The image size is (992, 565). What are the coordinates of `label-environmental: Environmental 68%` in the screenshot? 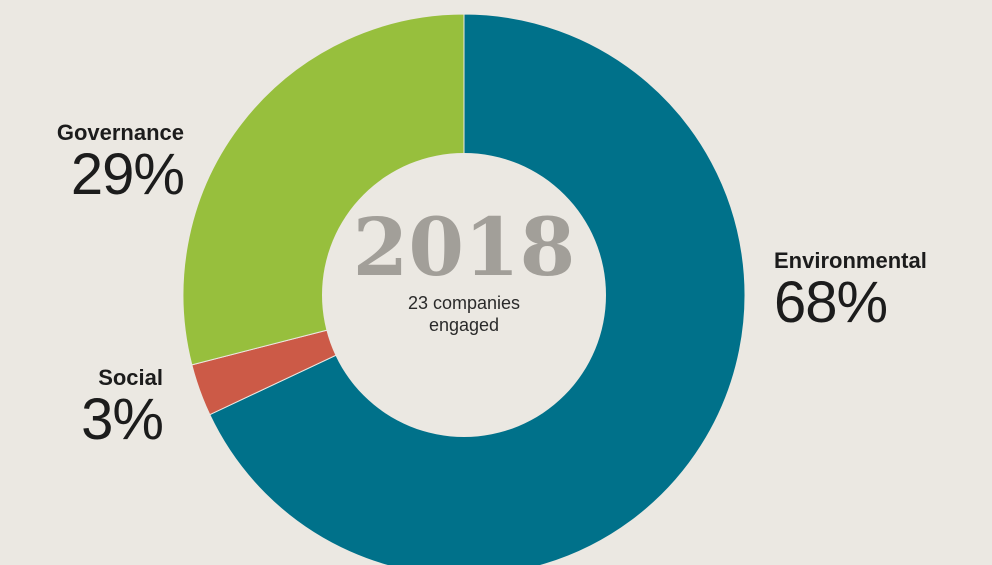 It's located at (850, 291).